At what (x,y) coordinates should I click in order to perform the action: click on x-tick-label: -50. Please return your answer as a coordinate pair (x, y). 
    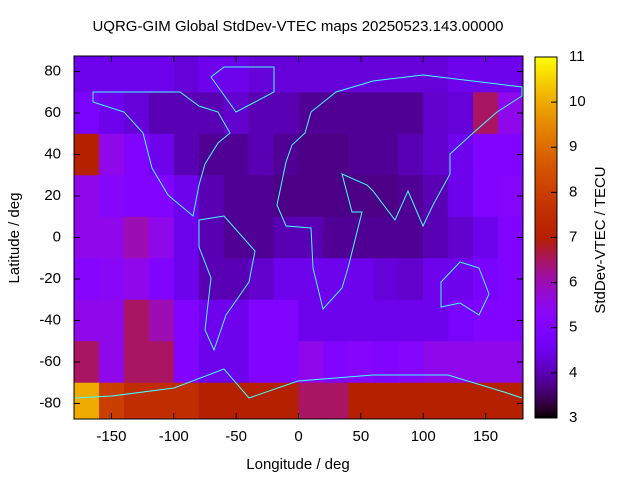
    Looking at the image, I should click on (236, 436).